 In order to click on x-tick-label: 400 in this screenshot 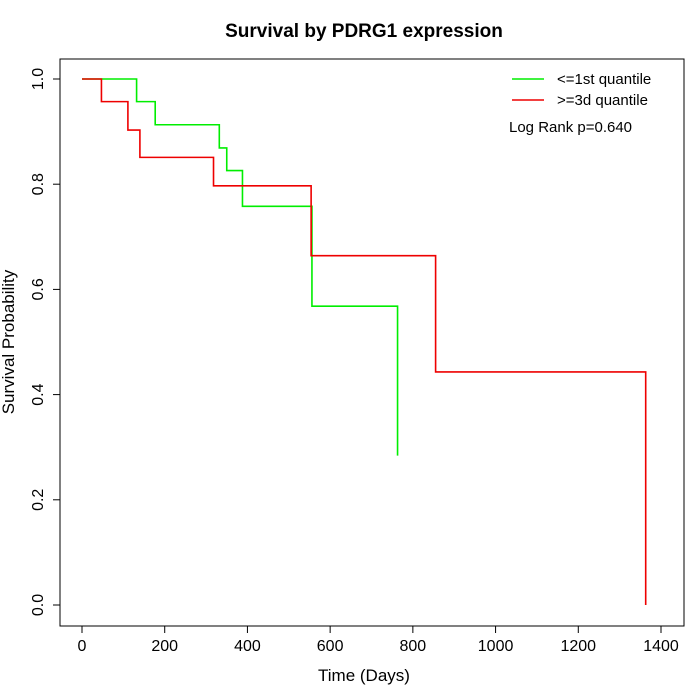, I will do `click(247, 646)`.